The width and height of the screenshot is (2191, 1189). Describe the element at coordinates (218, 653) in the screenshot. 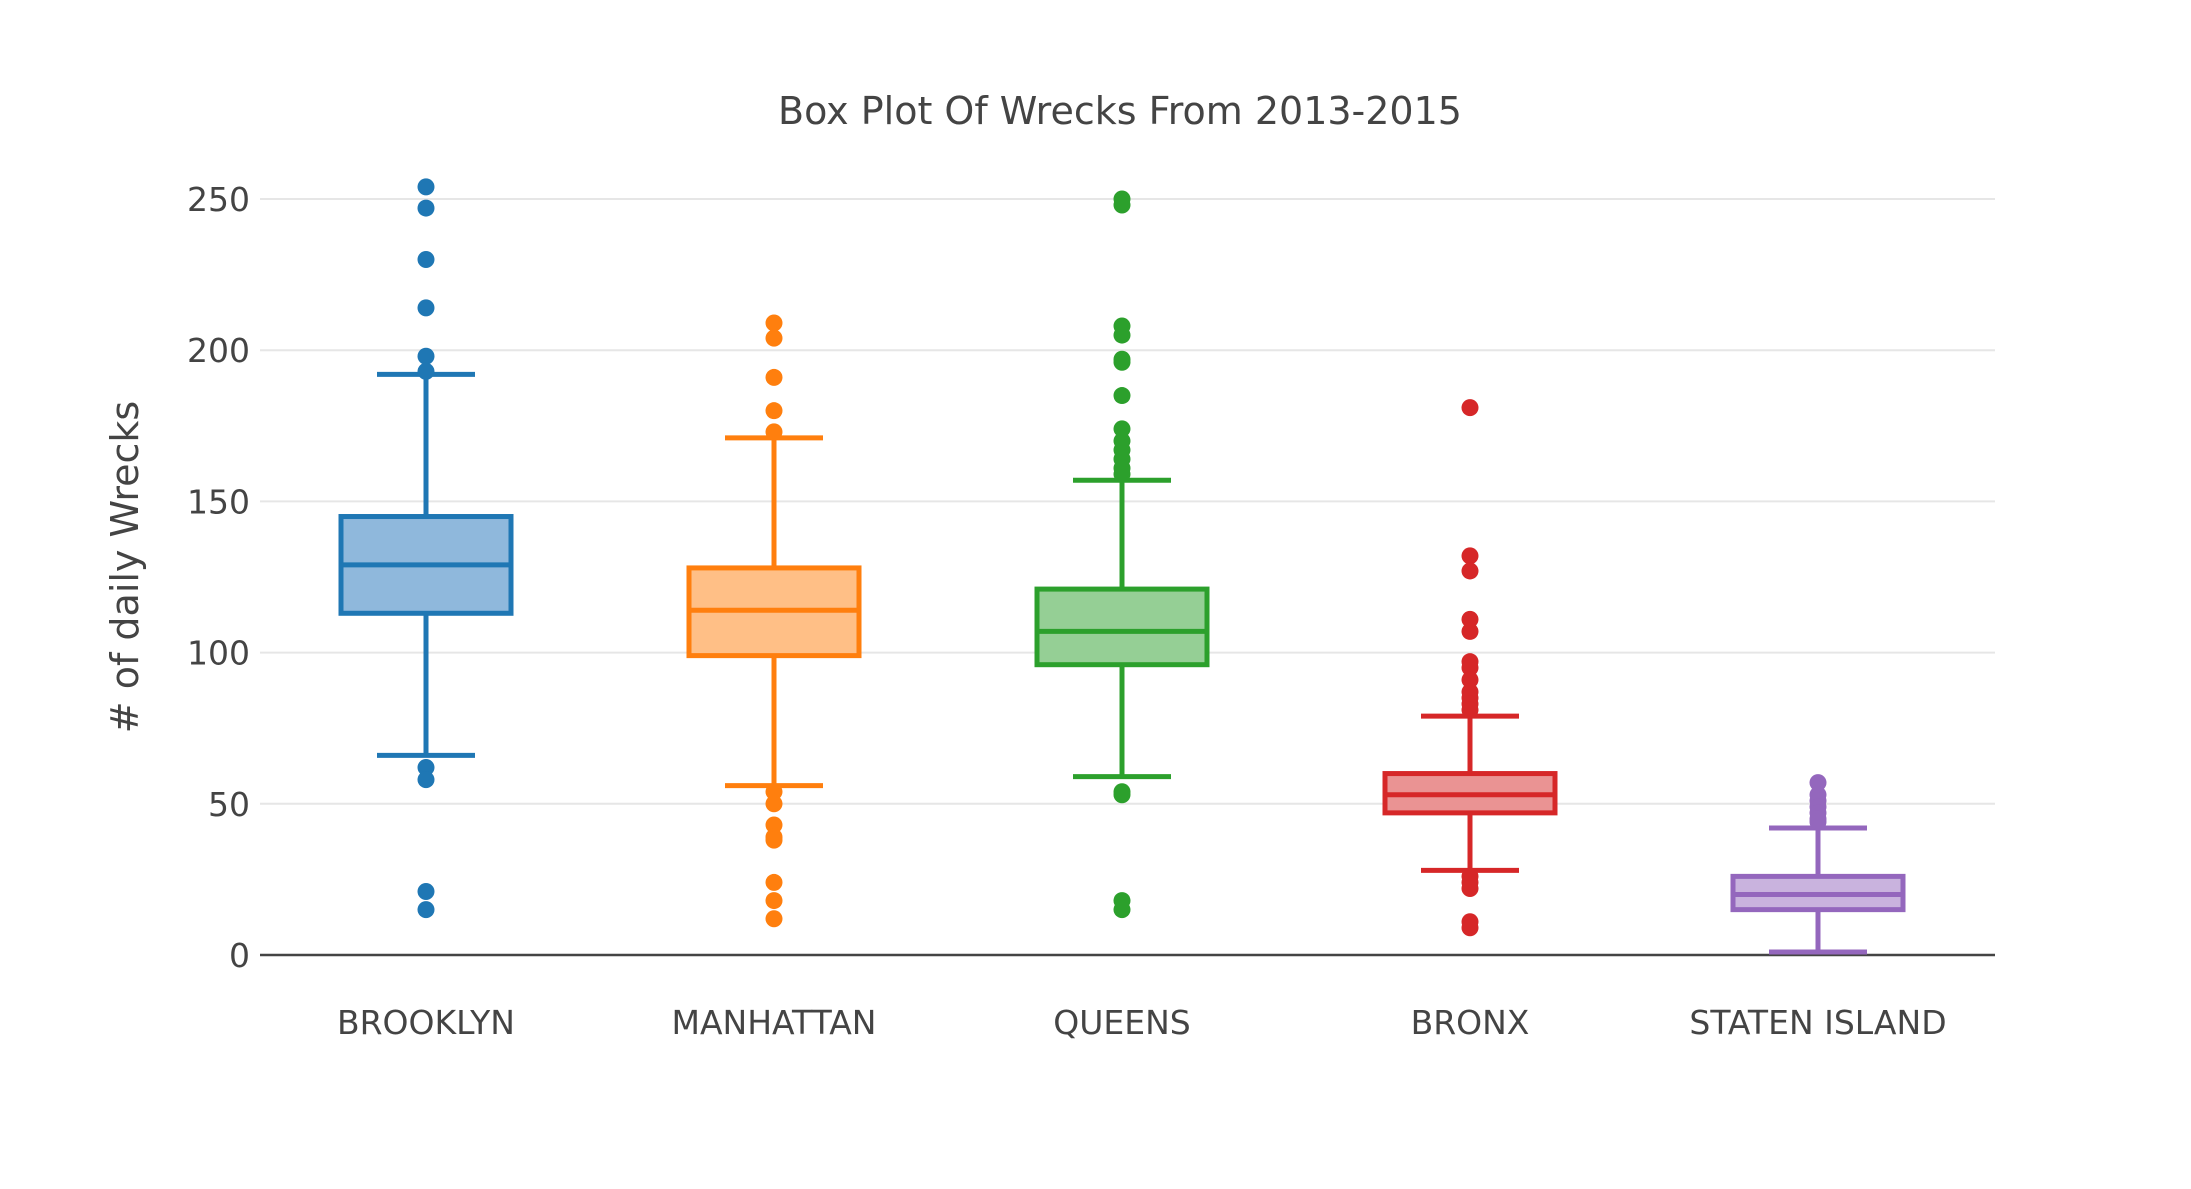

I see `y-tick-label: 100` at that location.